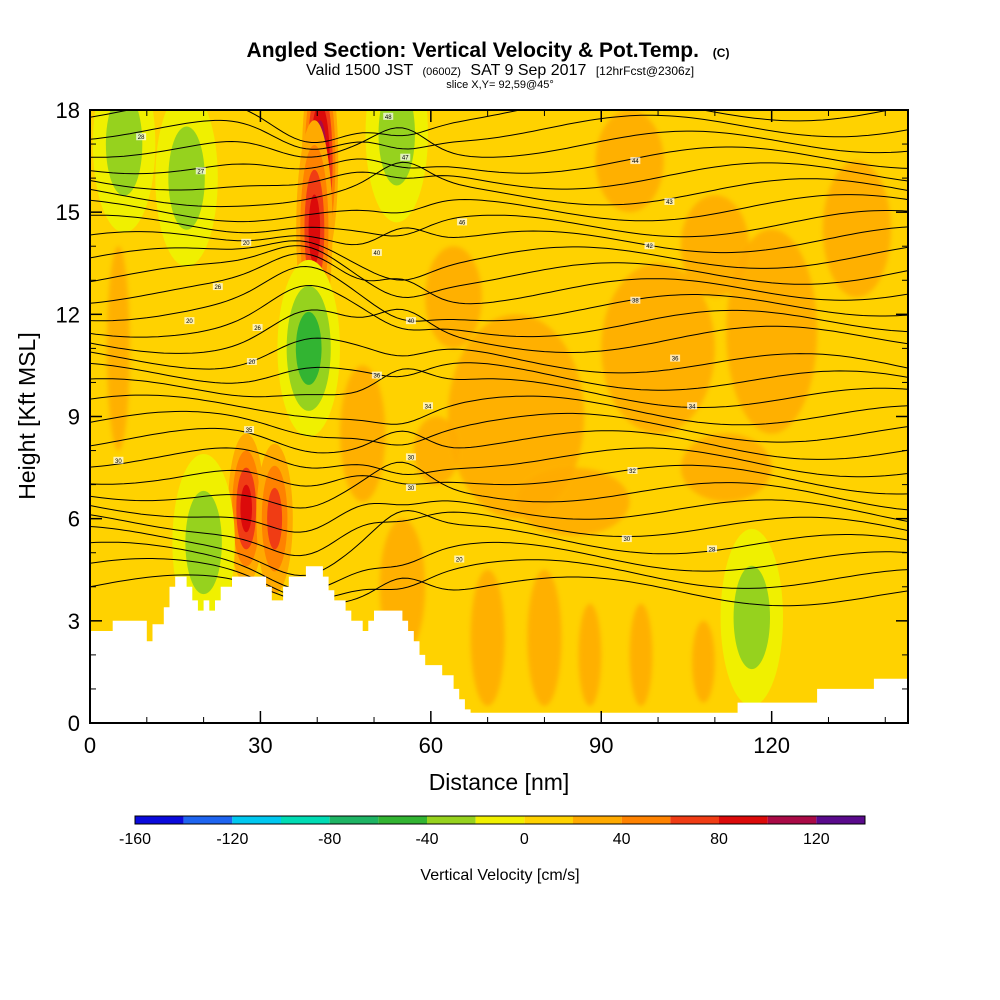 The height and width of the screenshot is (1000, 1000). What do you see at coordinates (601, 745) in the screenshot?
I see `x-tick-label: 90` at bounding box center [601, 745].